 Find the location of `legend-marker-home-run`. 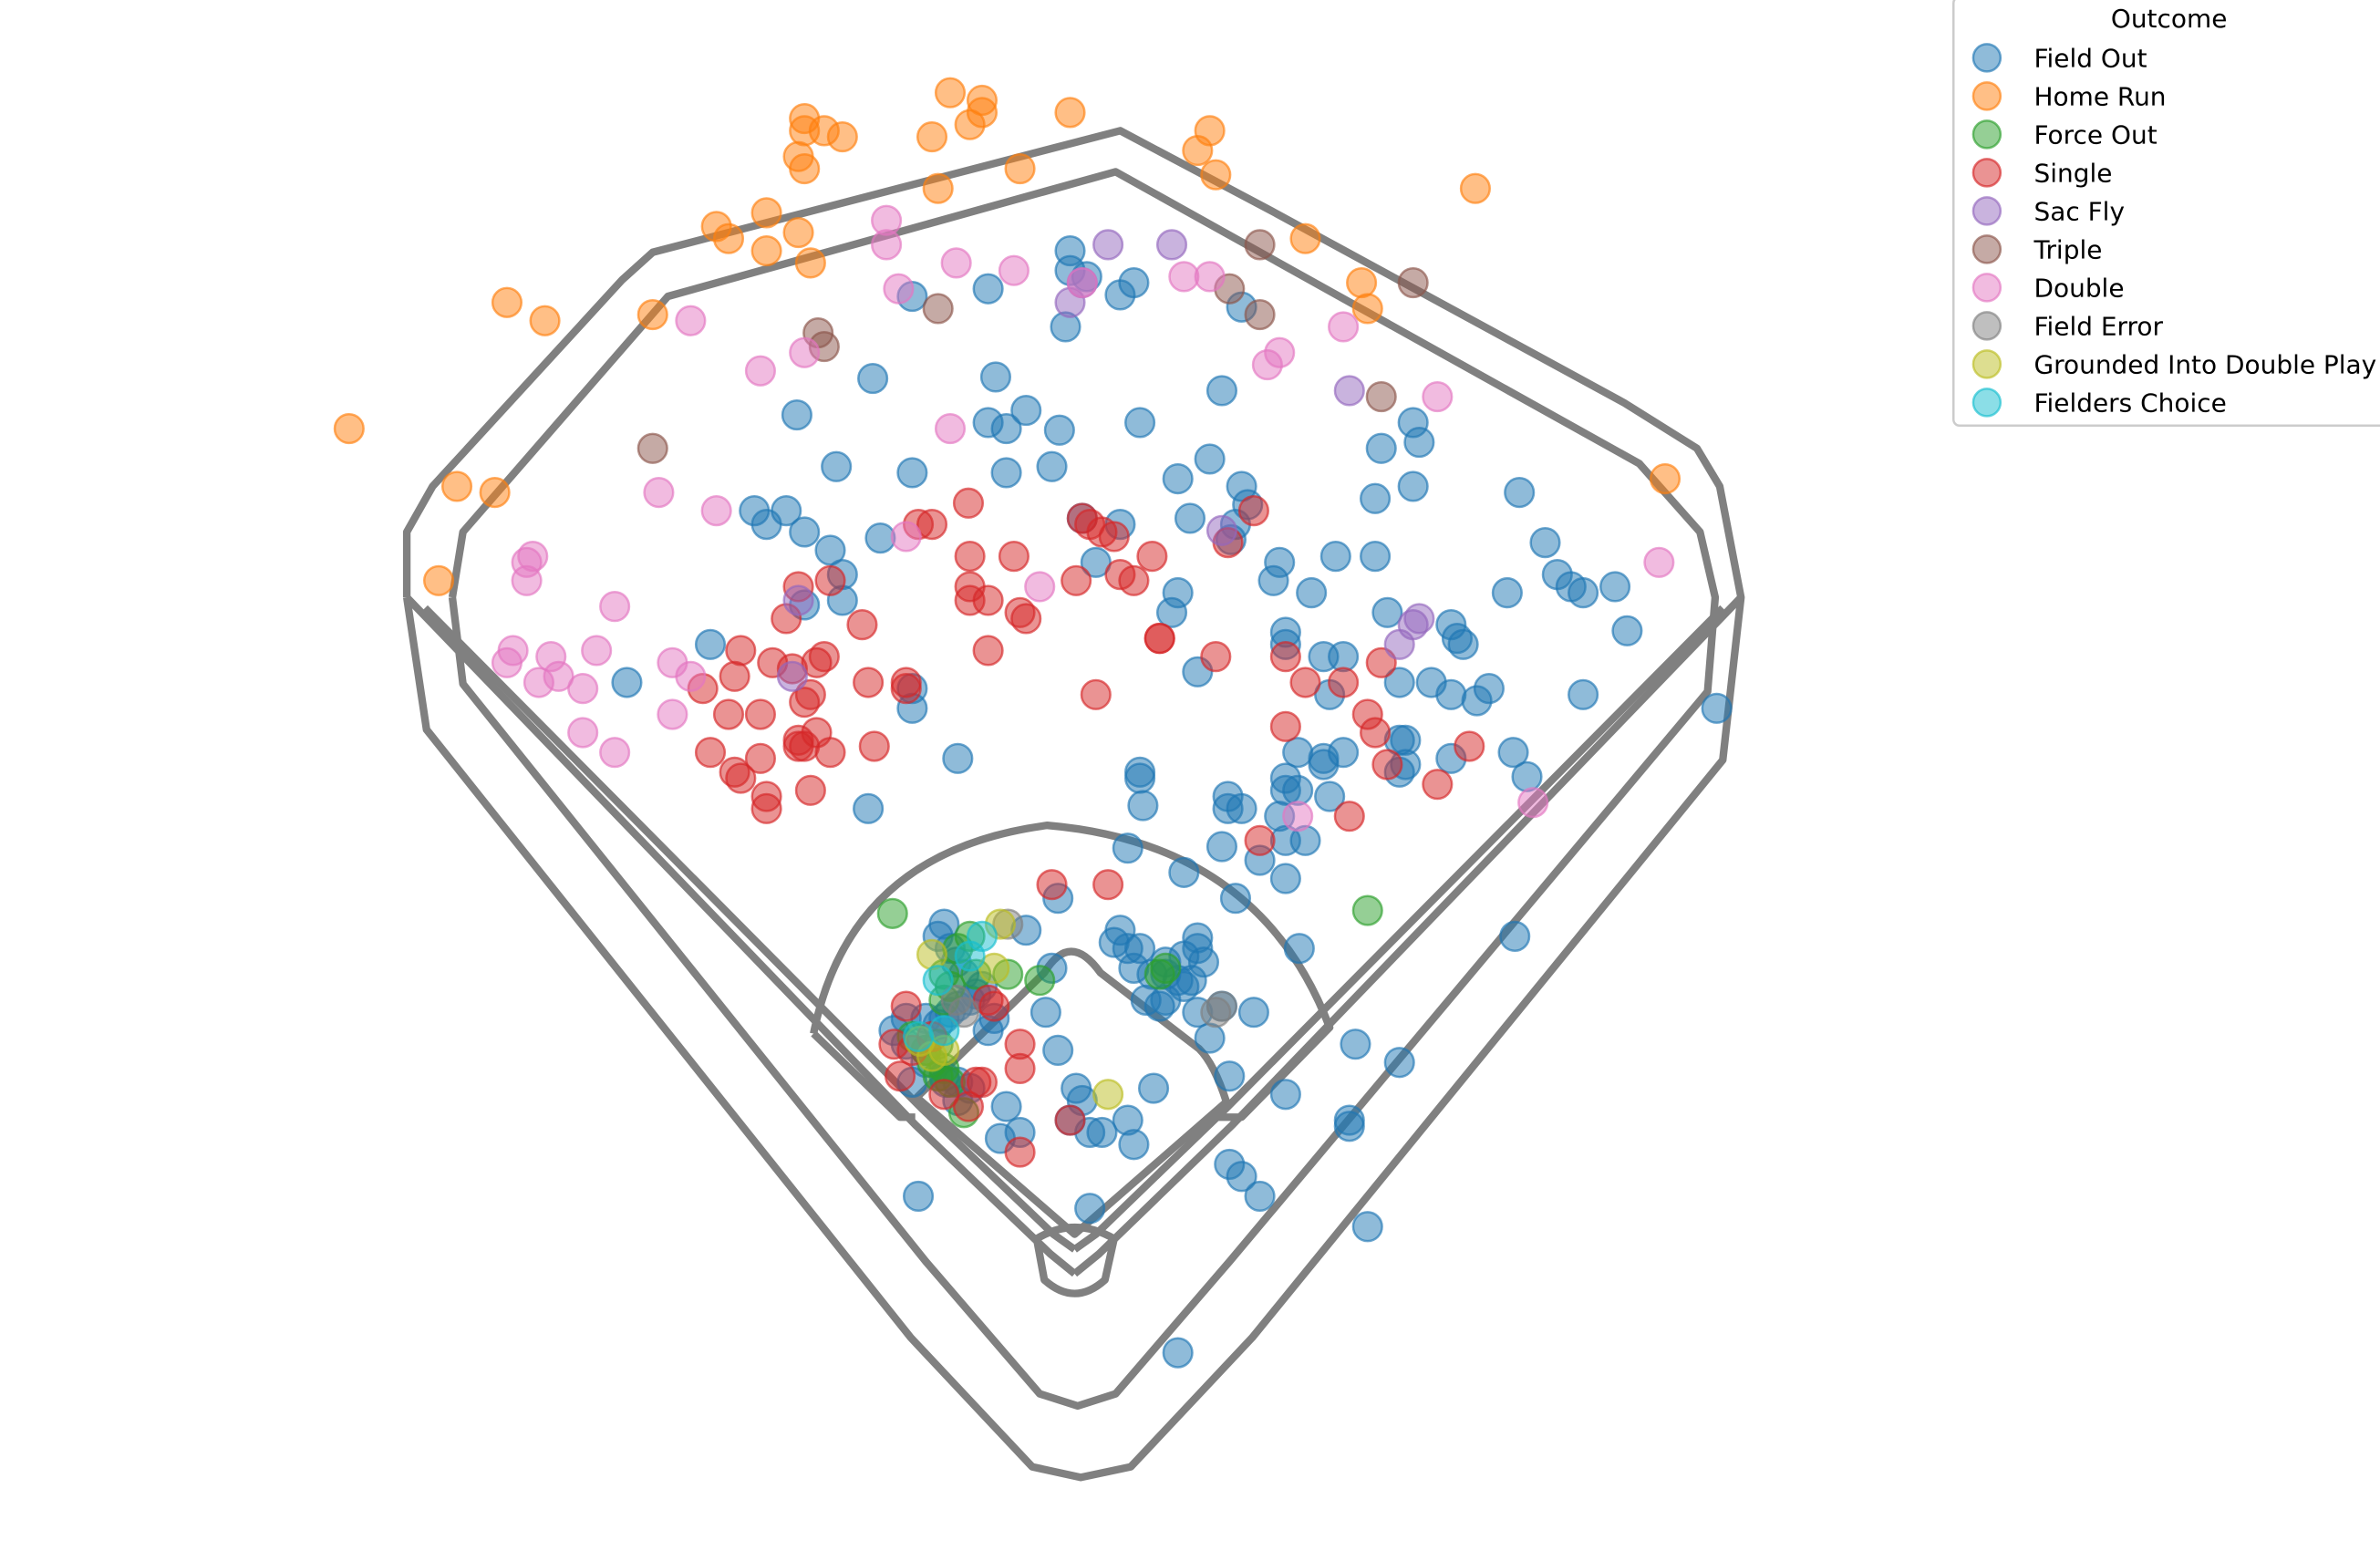

legend-marker-home-run is located at coordinates (1987, 96).